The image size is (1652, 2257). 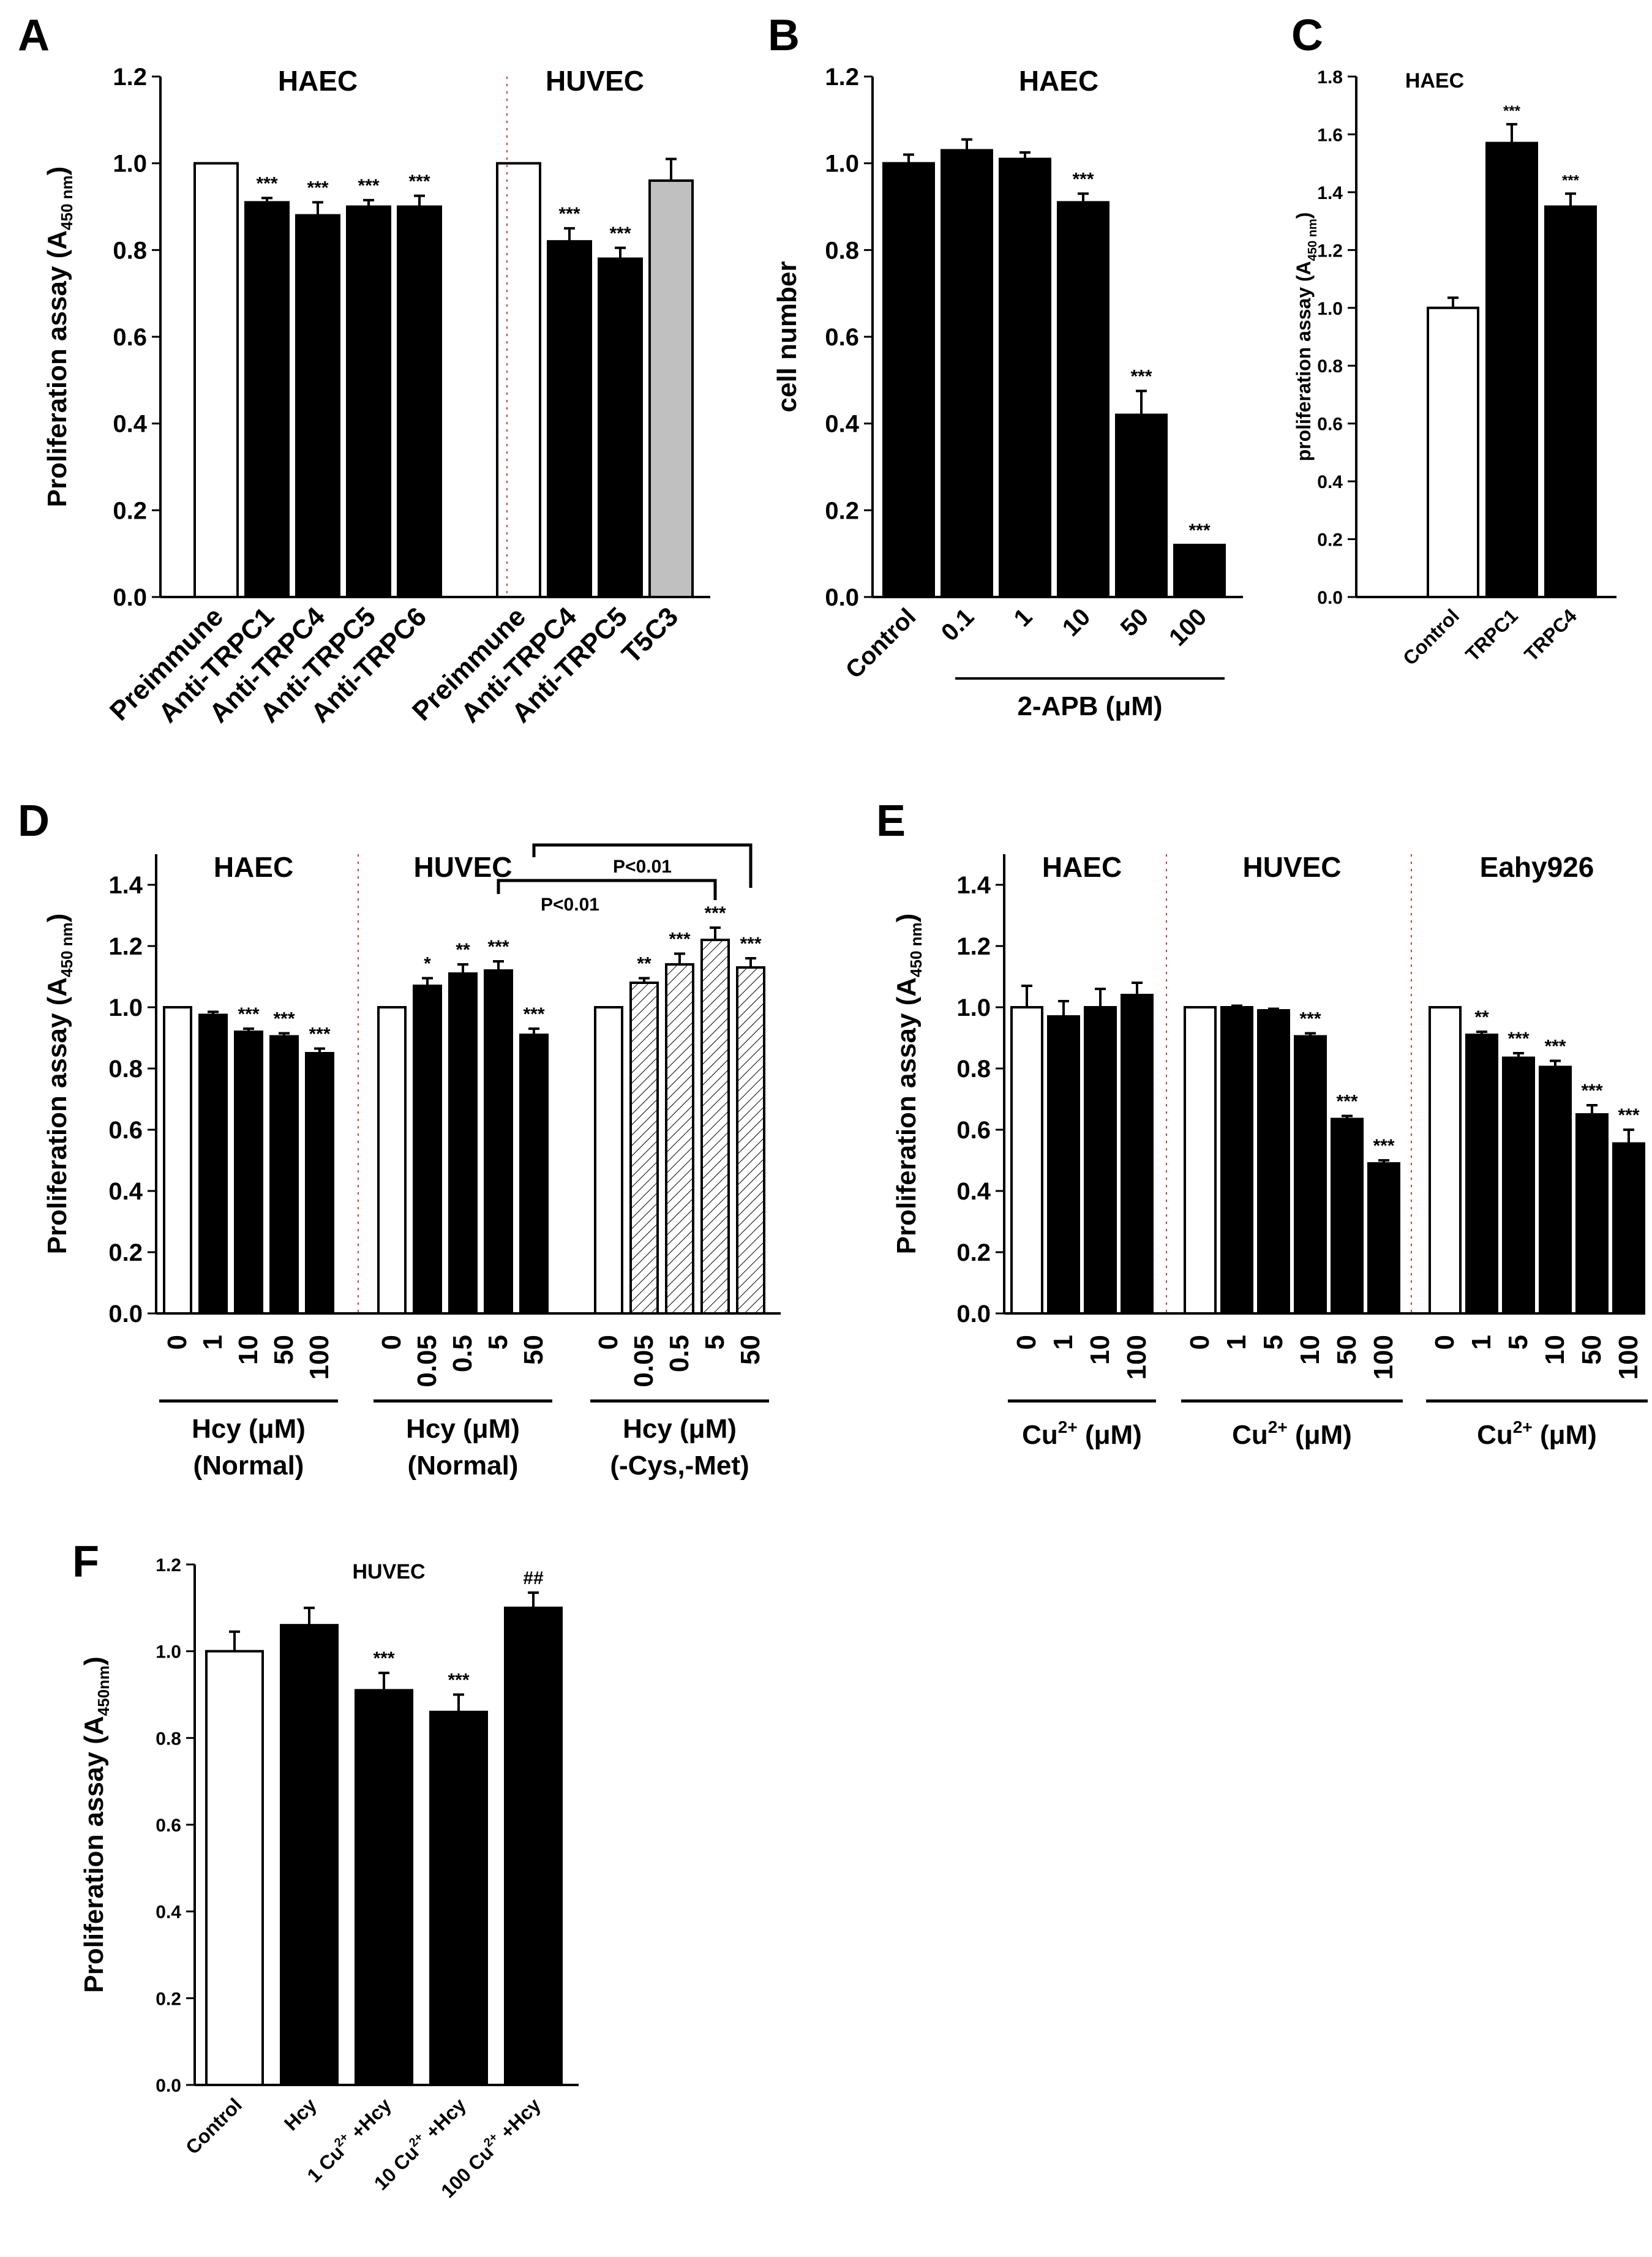 What do you see at coordinates (680, 1429) in the screenshot?
I see `group-label: Hcy (μM)` at bounding box center [680, 1429].